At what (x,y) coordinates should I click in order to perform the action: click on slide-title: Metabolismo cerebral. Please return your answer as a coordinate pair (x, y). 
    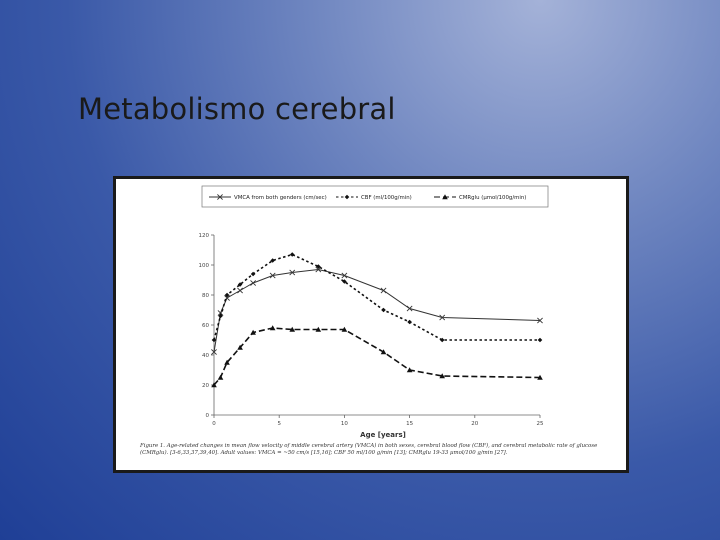
    Looking at the image, I should click on (237, 109).